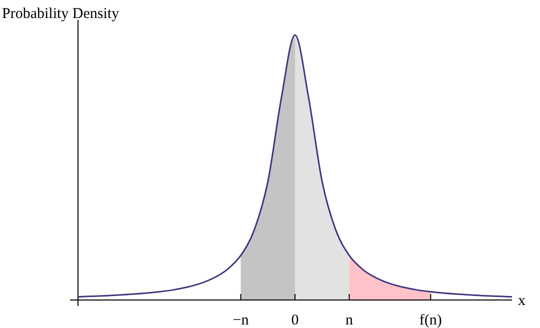  What do you see at coordinates (350, 320) in the screenshot?
I see `x-tick-label: n` at bounding box center [350, 320].